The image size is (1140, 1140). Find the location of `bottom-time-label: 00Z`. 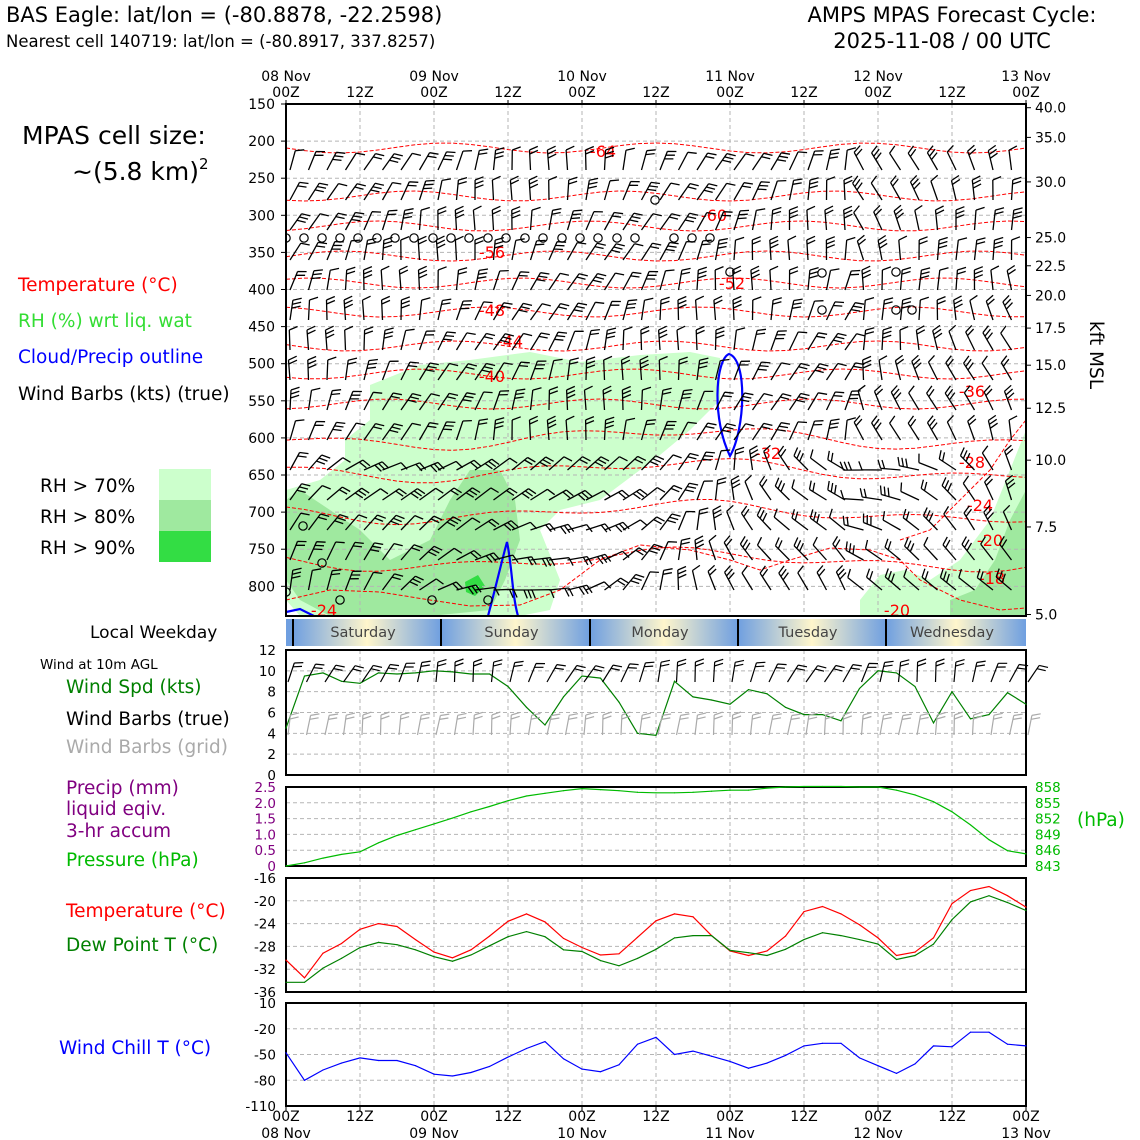

bottom-time-label: 00Z is located at coordinates (877, 1117).